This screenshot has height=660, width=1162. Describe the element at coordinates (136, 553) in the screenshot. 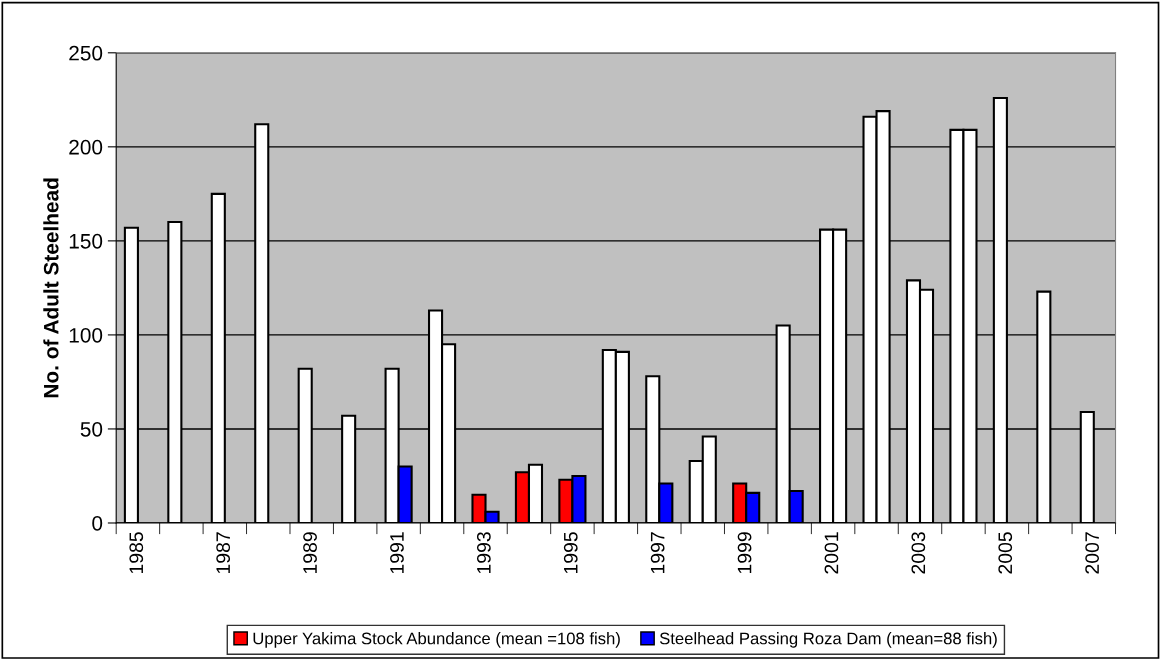

I see `x-tick-label: 1985` at that location.